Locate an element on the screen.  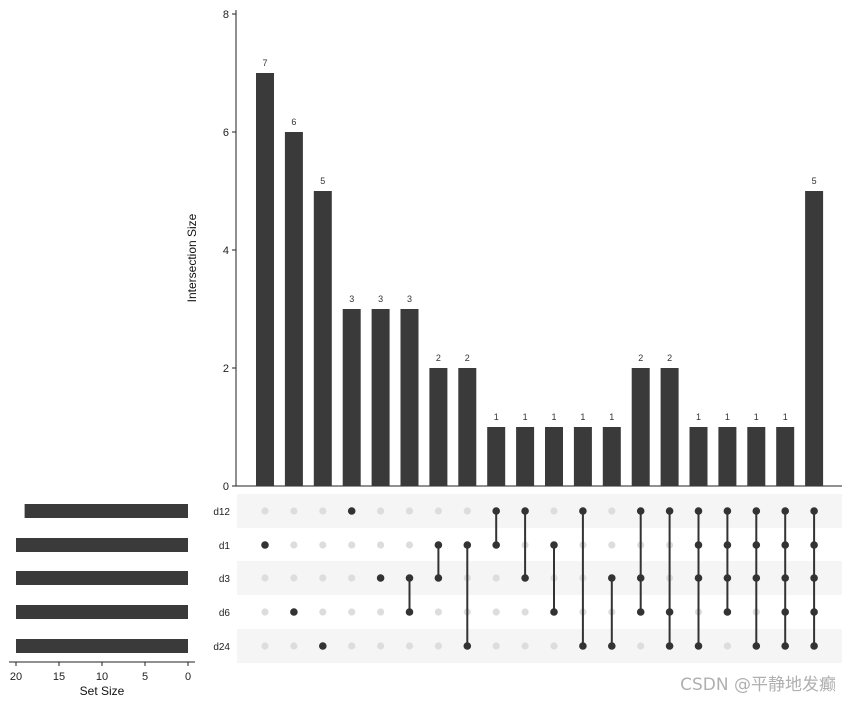
bar-value-label: 5 is located at coordinates (322, 181).